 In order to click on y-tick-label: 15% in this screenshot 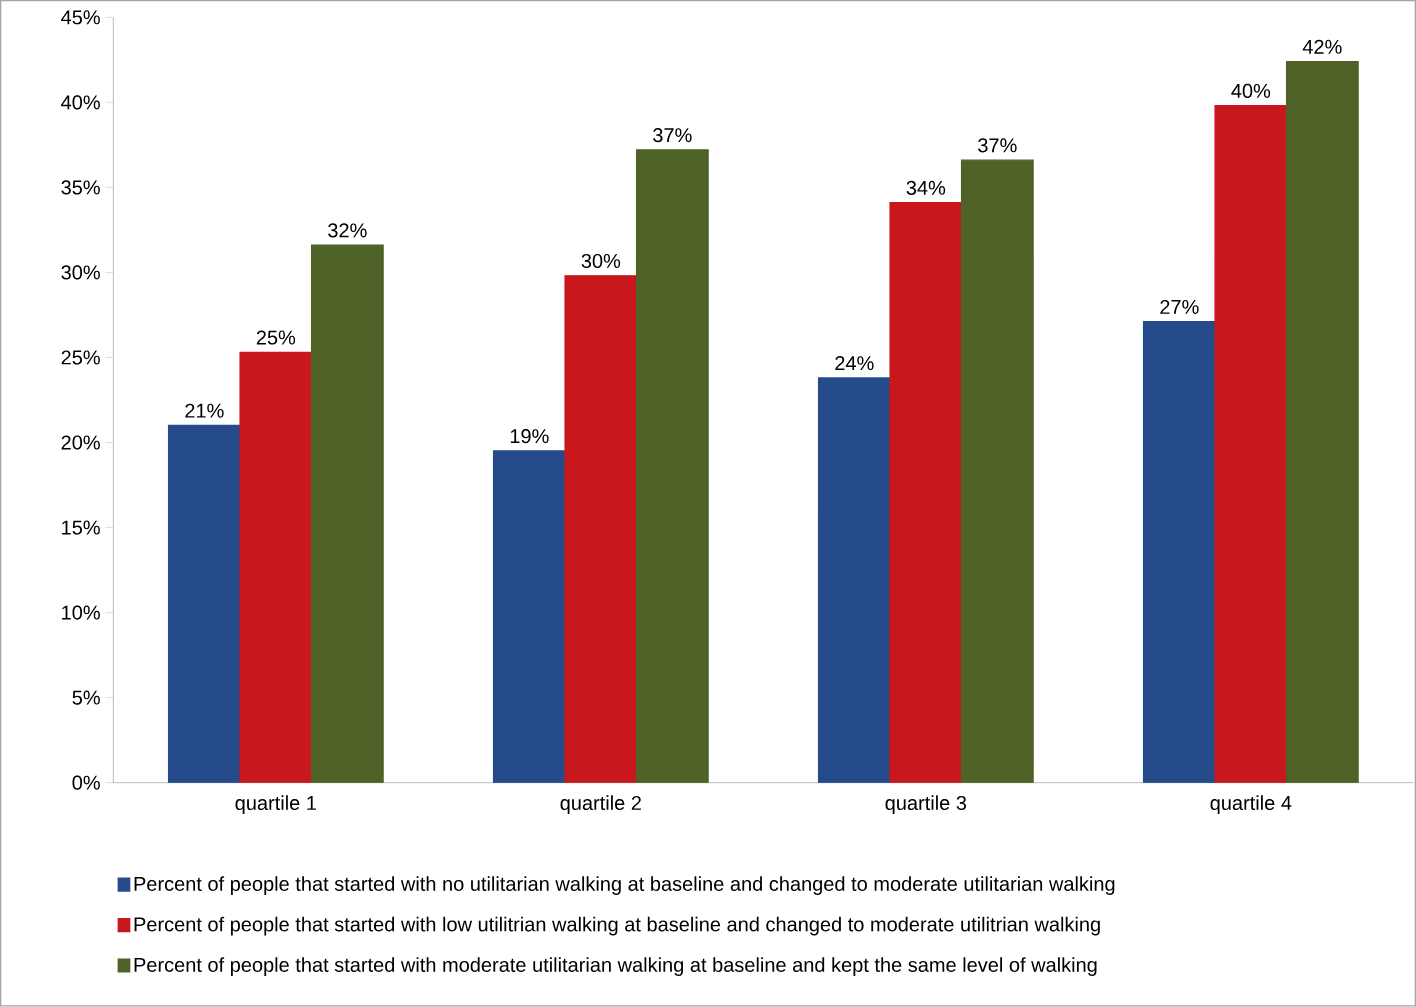, I will do `click(81, 527)`.